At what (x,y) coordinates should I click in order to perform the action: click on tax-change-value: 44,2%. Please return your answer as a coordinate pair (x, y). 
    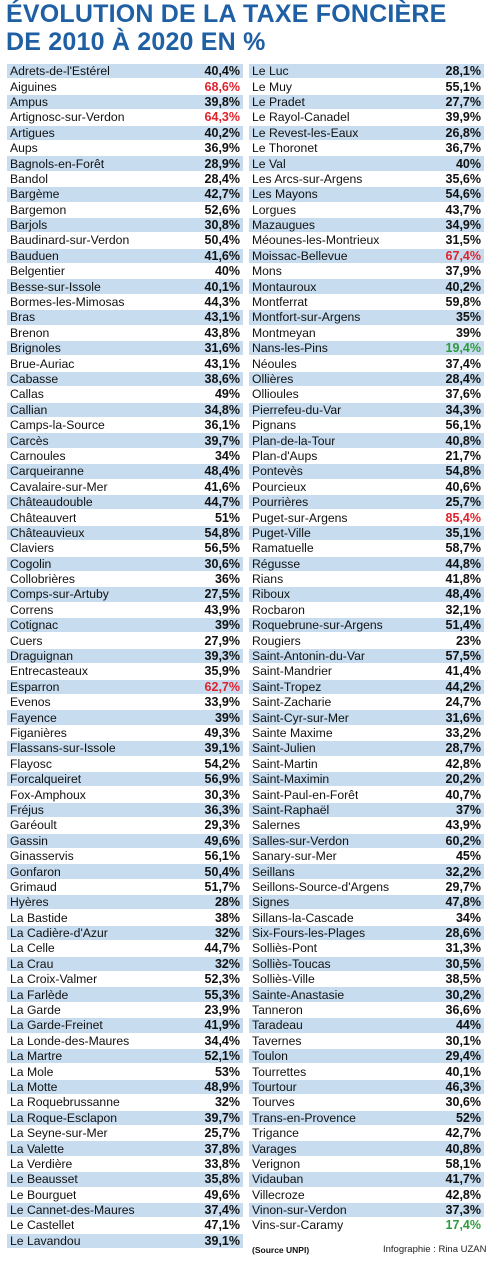
    Looking at the image, I should click on (463, 686).